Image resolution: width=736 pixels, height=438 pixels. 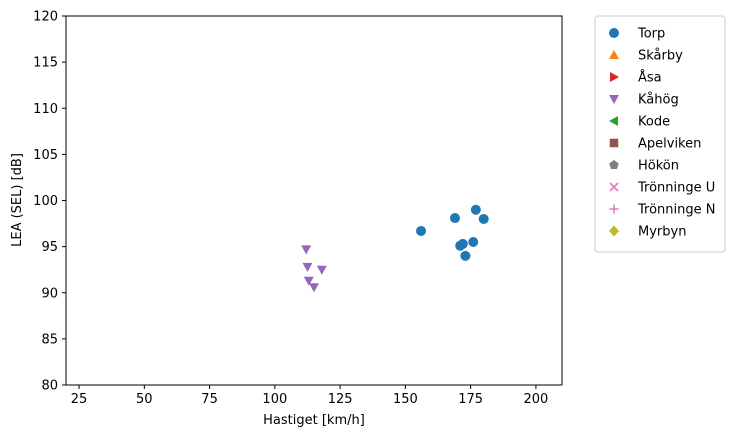 I want to click on y-tick-label: 110, so click(x=45, y=109).